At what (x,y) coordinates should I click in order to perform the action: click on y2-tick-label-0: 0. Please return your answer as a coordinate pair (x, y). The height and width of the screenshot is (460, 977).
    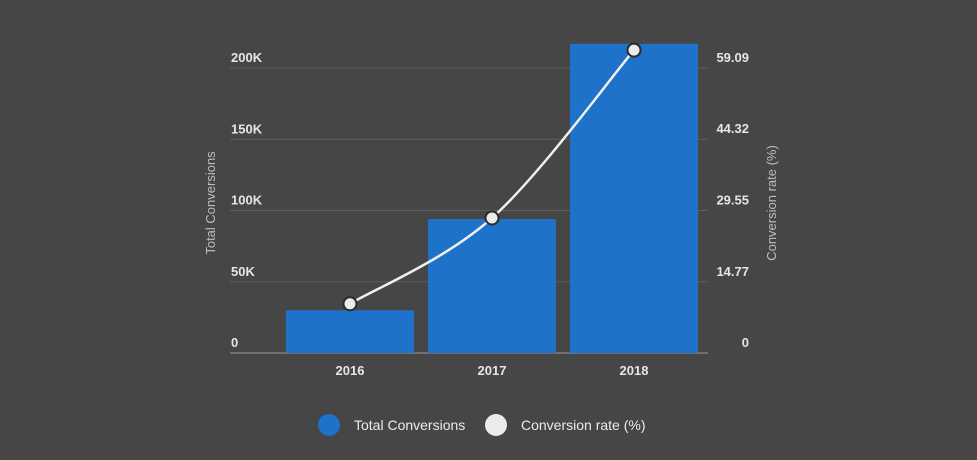
    Looking at the image, I should click on (745, 342).